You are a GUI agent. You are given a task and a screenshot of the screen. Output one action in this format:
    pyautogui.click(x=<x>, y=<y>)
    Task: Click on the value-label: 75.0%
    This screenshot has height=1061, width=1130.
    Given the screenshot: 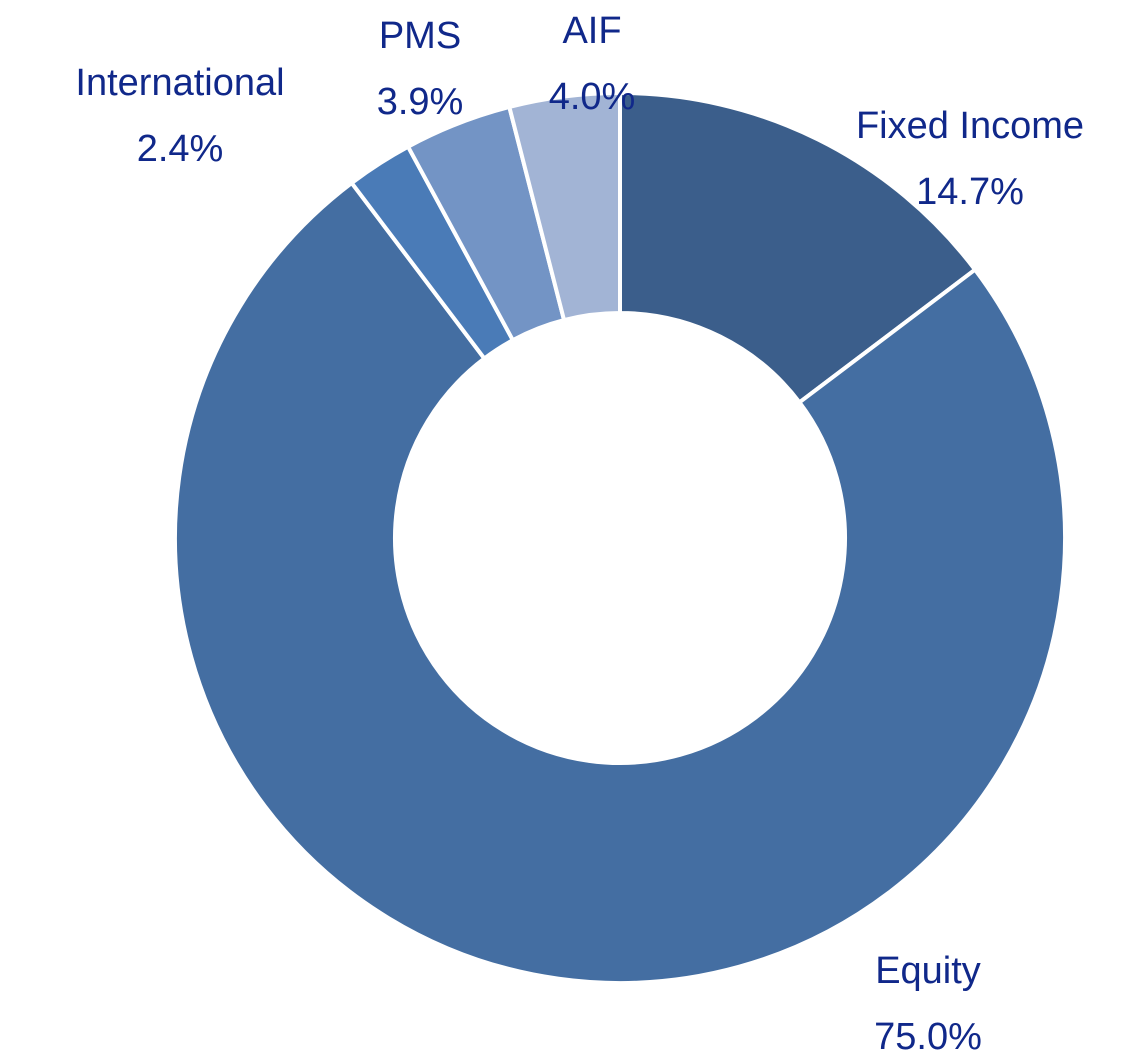 What is the action you would take?
    pyautogui.click(x=928, y=1037)
    